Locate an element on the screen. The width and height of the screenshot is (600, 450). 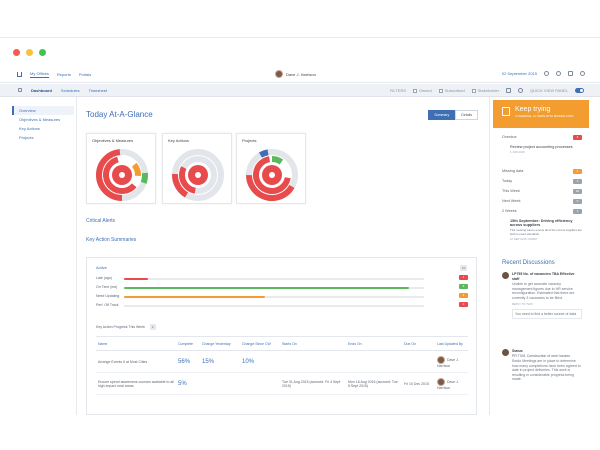
collapse-icon is located at coordinates (20, 90).